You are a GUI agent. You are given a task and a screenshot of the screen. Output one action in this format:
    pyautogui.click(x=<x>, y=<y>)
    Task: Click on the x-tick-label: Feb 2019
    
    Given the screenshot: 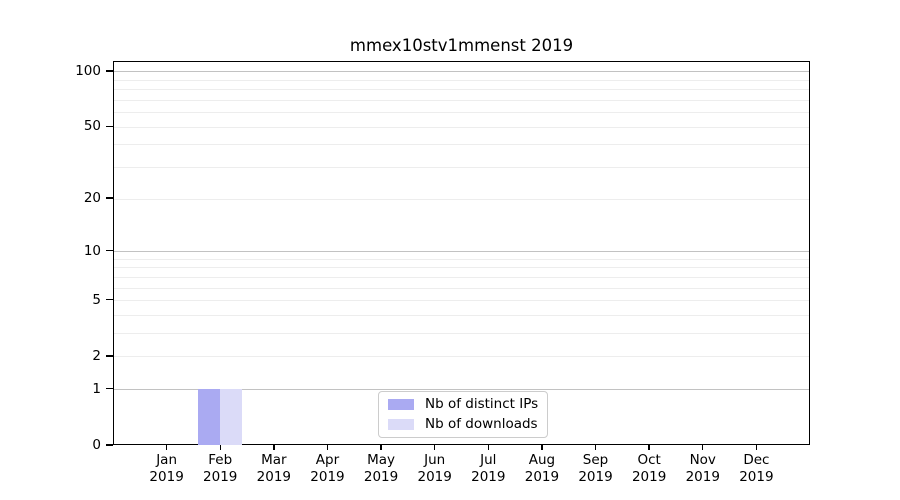 What is the action you would take?
    pyautogui.click(x=220, y=468)
    